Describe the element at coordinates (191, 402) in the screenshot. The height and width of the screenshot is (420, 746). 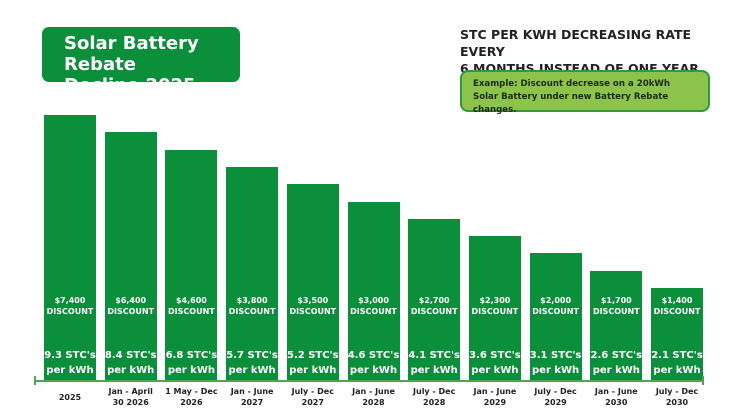
I see `x-tick-line: 2026` at that location.